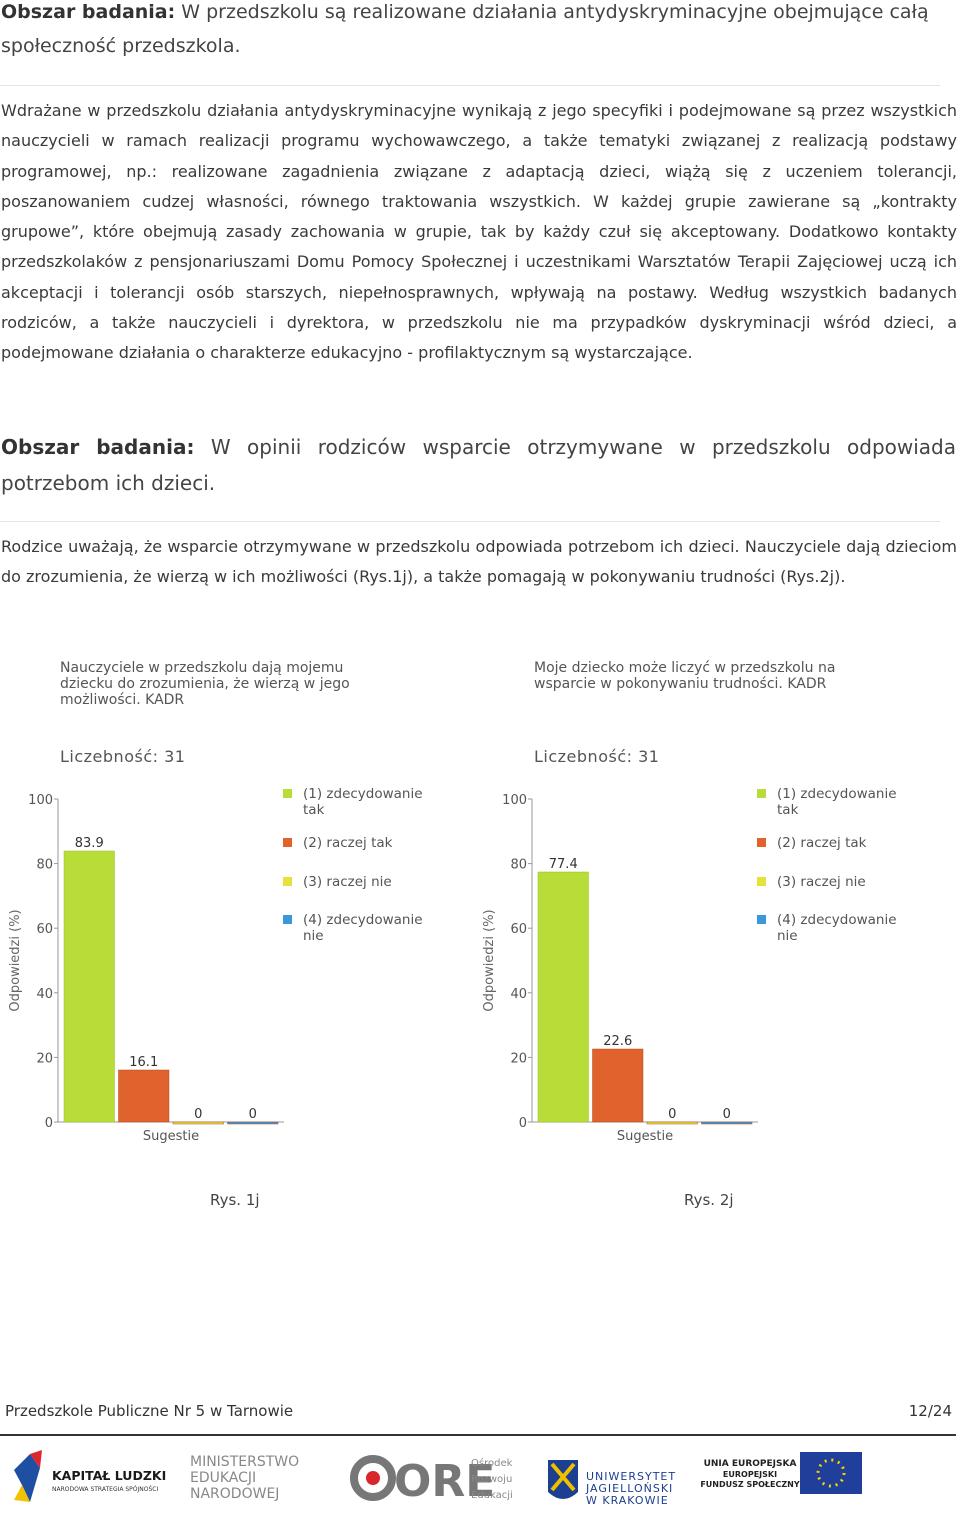 The width and height of the screenshot is (960, 1523). What do you see at coordinates (109, 1475) in the screenshot?
I see `logo-text: KAPITAŁ LUDZKI` at bounding box center [109, 1475].